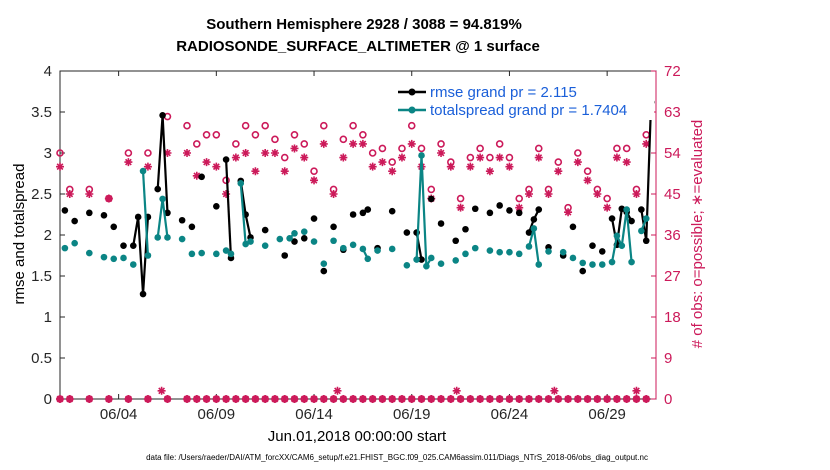  I want to click on x-tick-label: 06/29, so click(607, 414).